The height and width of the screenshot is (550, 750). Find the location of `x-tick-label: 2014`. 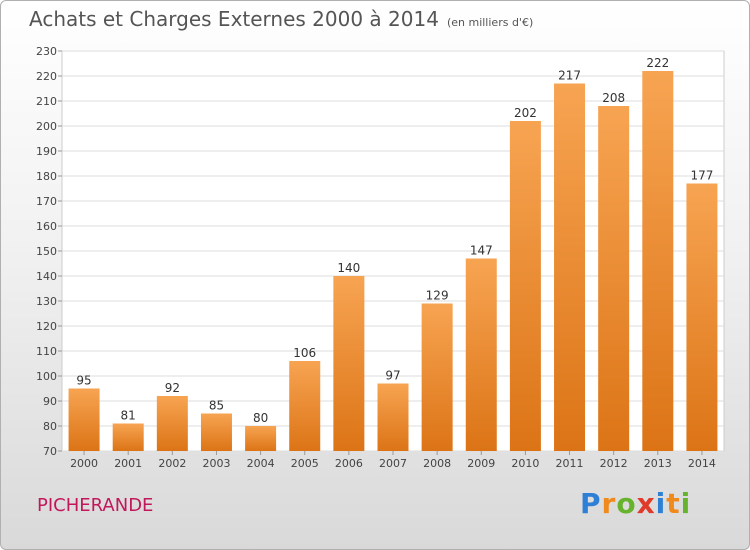

x-tick-label: 2014 is located at coordinates (702, 463).